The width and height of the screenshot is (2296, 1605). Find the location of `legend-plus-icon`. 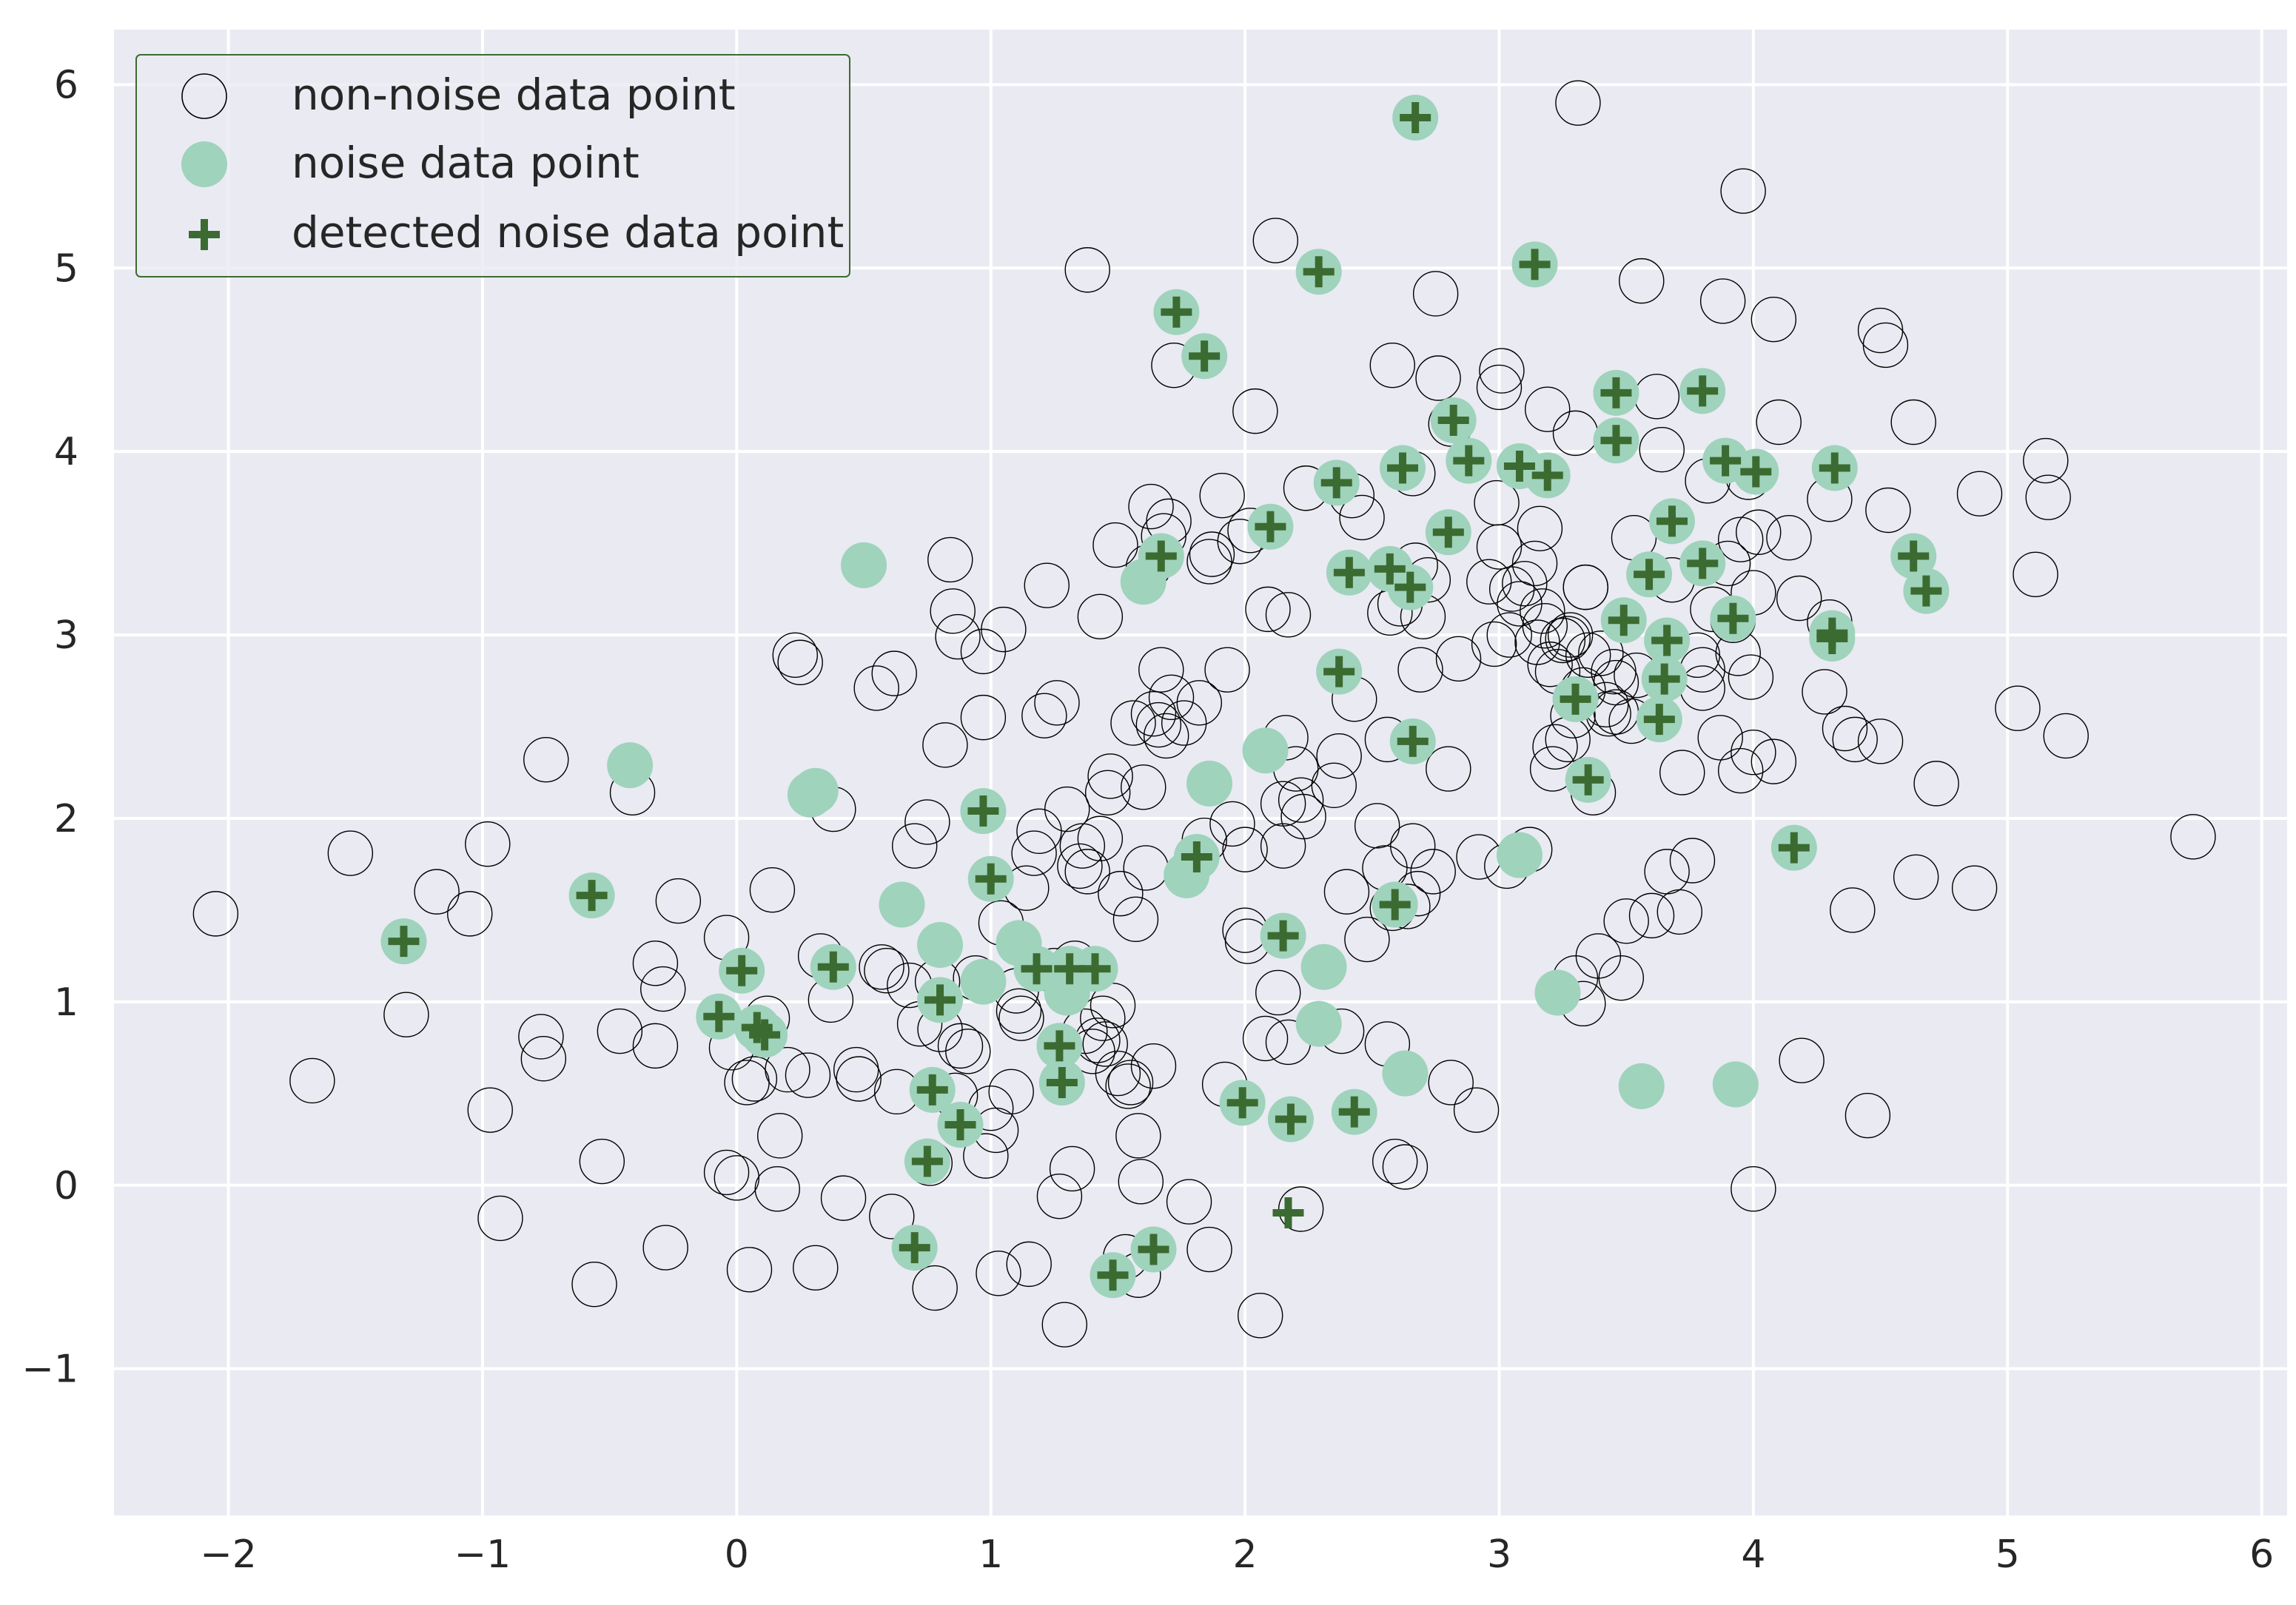

legend-plus-icon is located at coordinates (204, 235).